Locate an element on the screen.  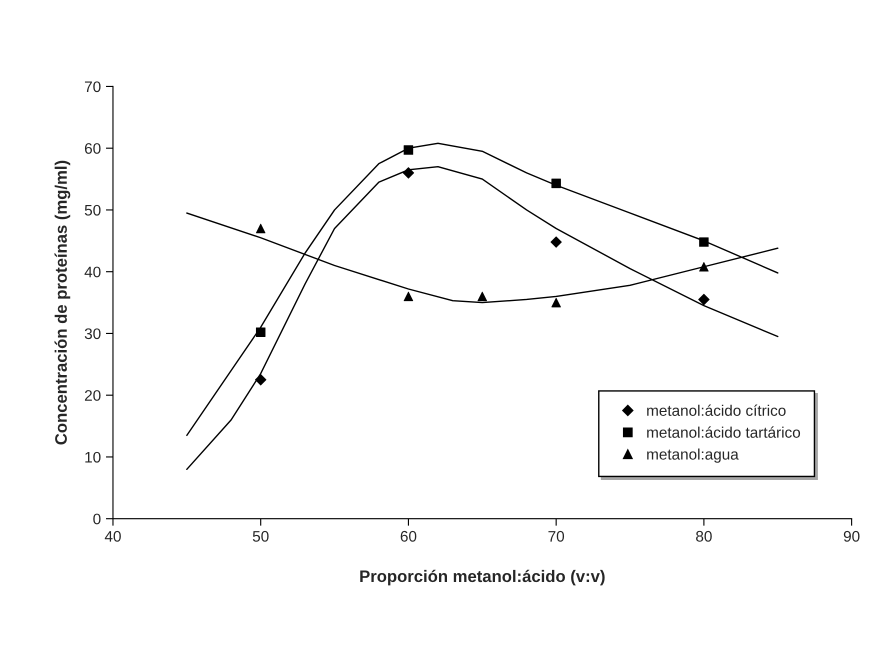
x-tick-label: 60 is located at coordinates (408, 536).